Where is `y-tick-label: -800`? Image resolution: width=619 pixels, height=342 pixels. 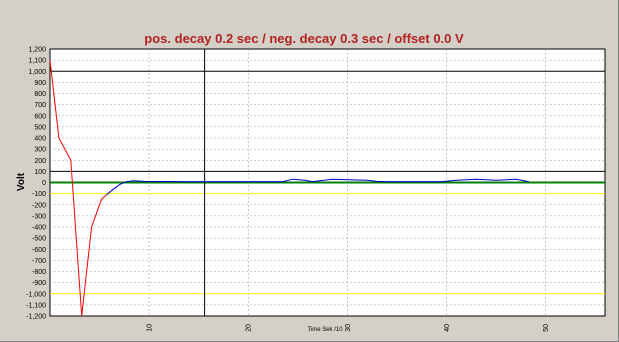 y-tick-label: -800 is located at coordinates (39, 272).